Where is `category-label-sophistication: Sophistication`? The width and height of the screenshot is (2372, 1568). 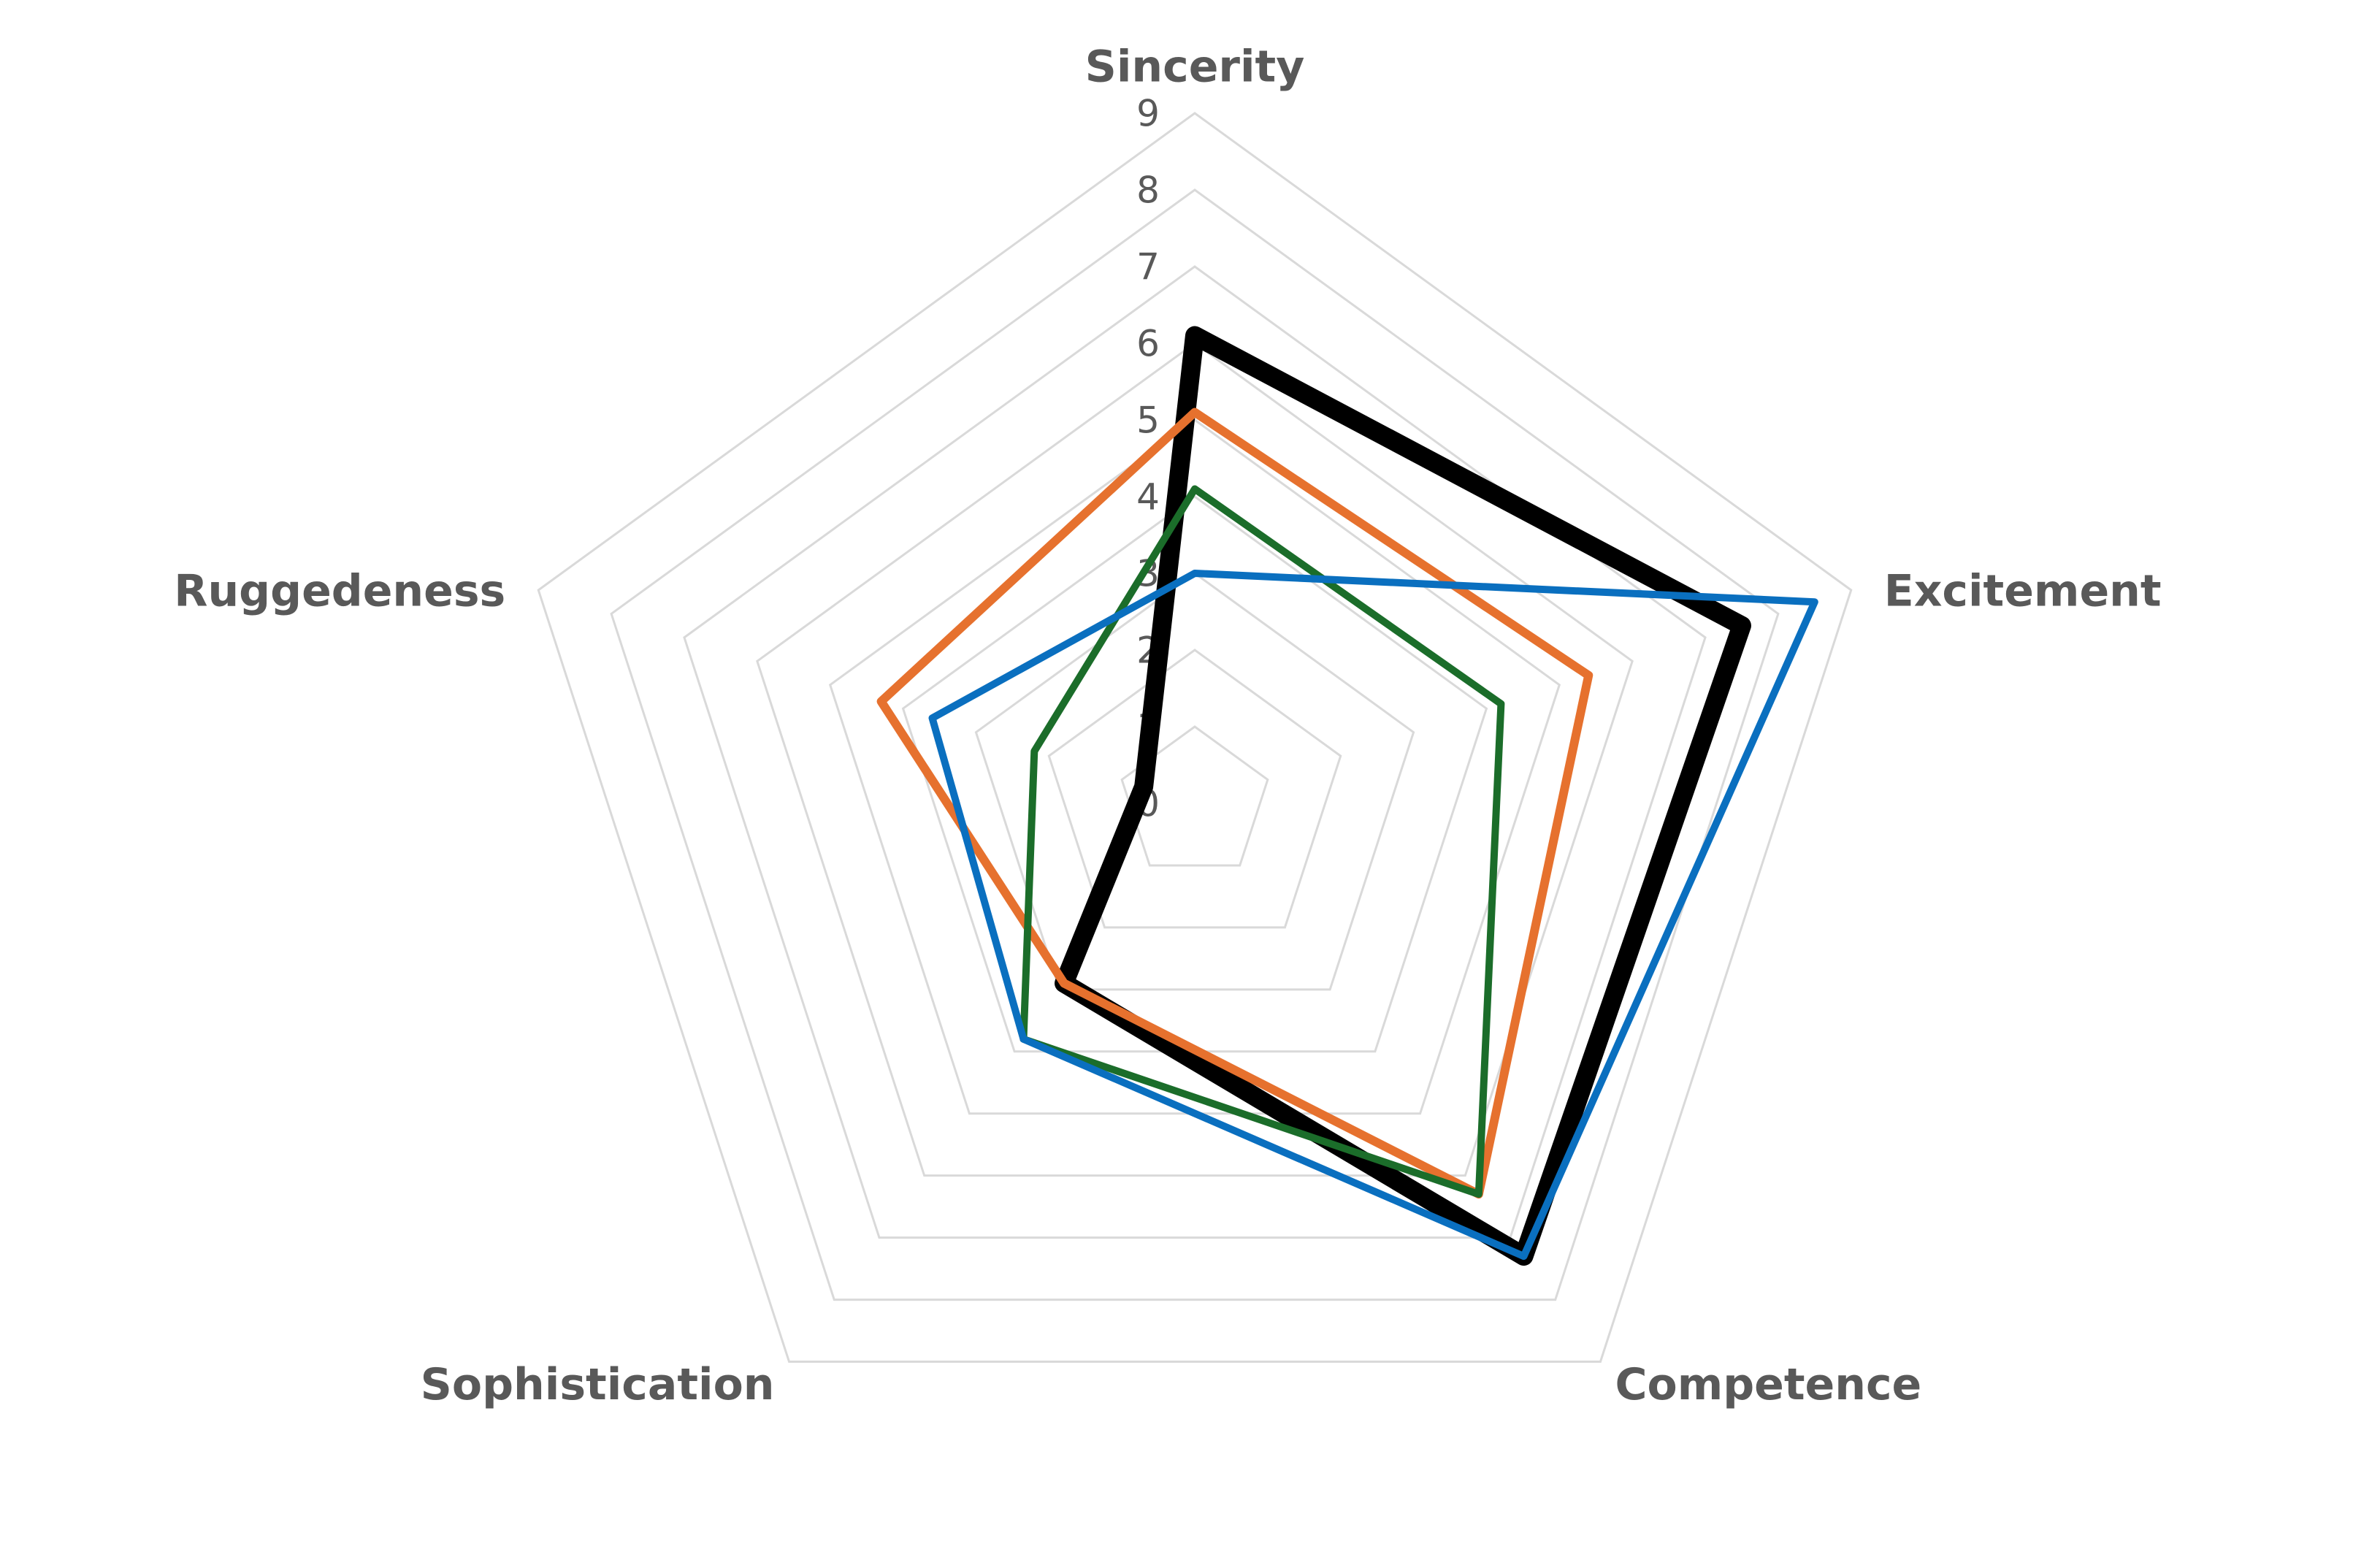
category-label-sophistication: Sophistication is located at coordinates (598, 1384).